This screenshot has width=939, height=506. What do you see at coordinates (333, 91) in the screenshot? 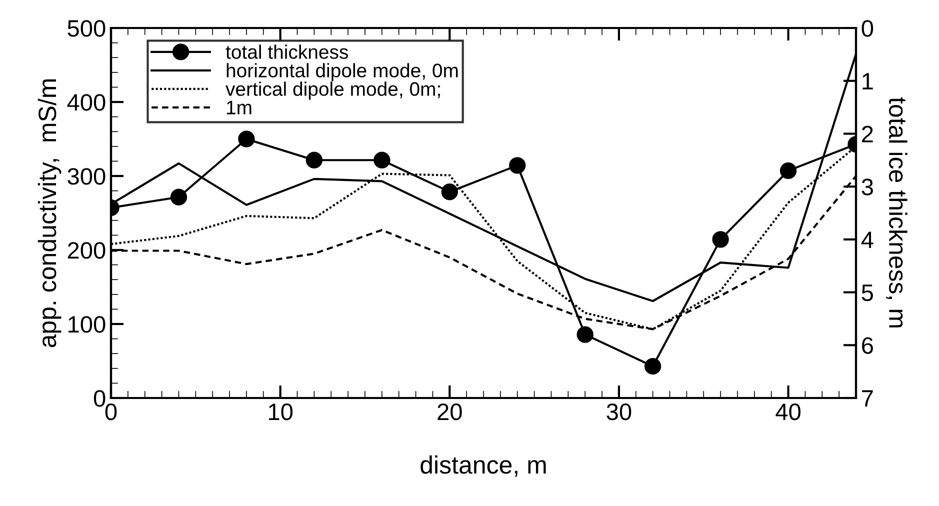
I see `legend-label: vertical dipole mode, 0m;` at bounding box center [333, 91].